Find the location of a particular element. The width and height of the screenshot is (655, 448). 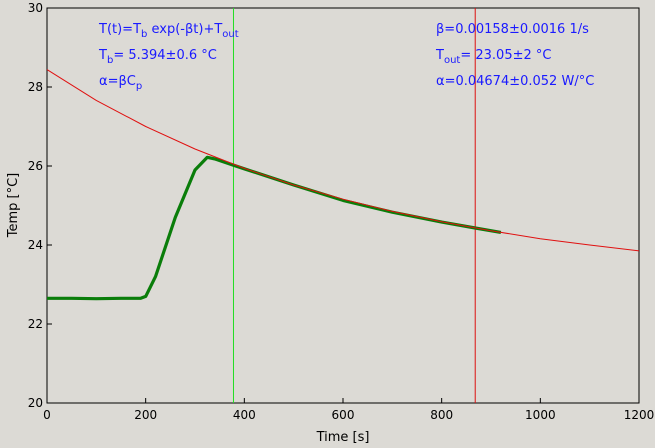

x-tick-label: 200 is located at coordinates (145, 415).